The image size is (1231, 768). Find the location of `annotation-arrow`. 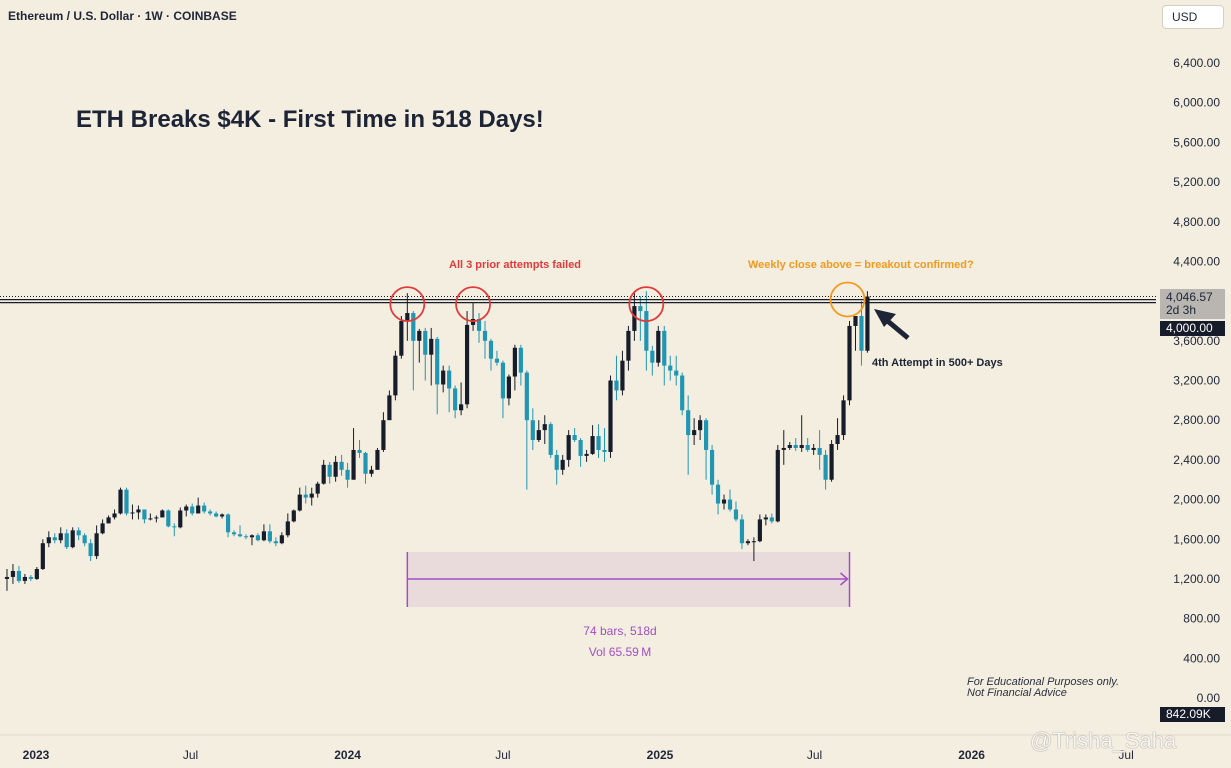

annotation-arrow is located at coordinates (892, 324).